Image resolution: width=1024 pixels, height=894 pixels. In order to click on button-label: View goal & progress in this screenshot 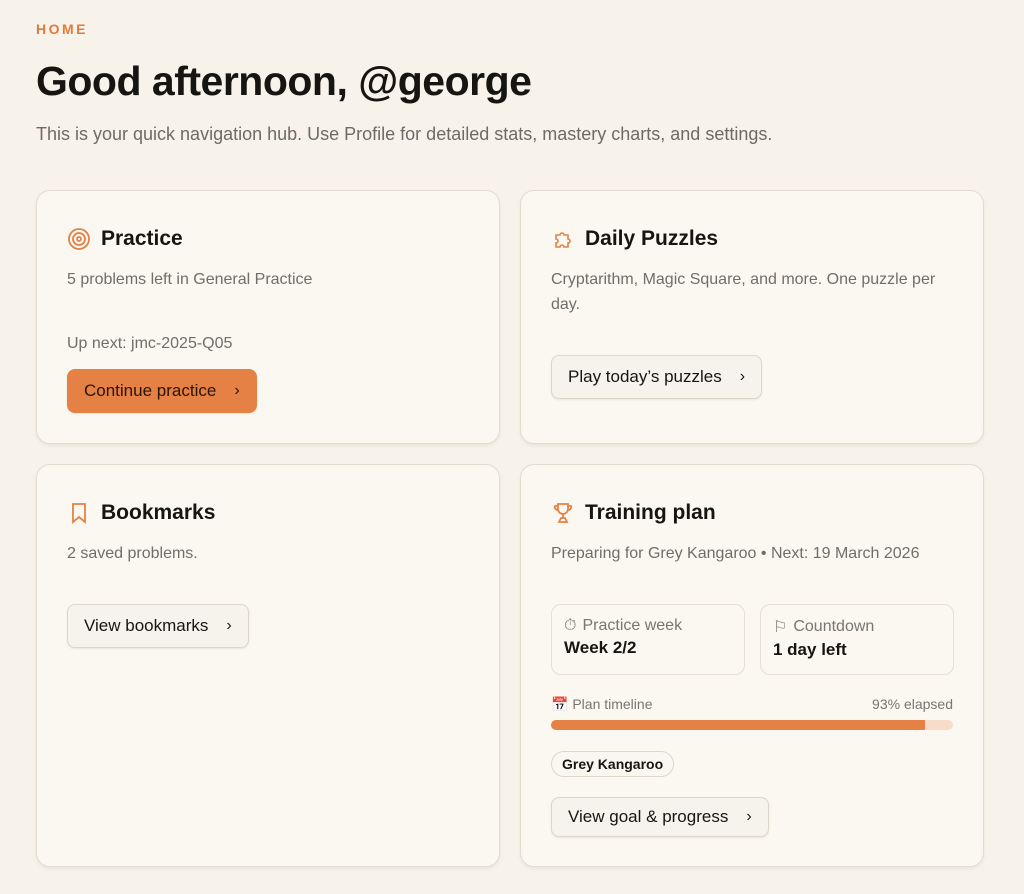, I will do `click(648, 816)`.